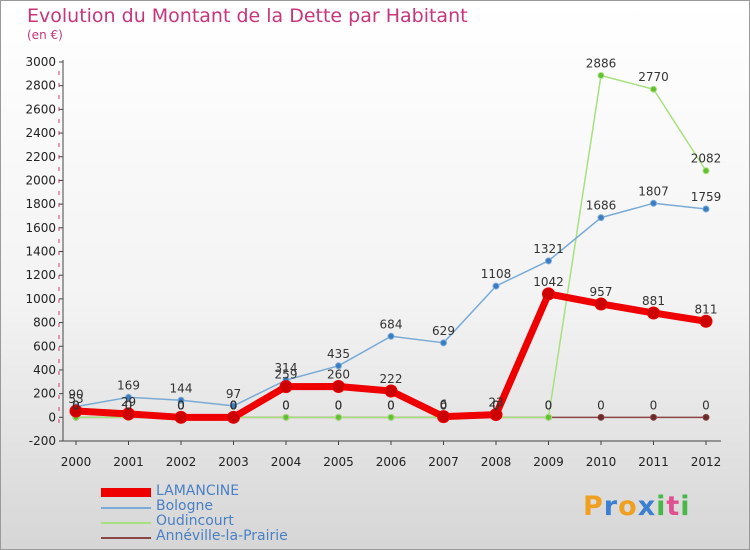 The height and width of the screenshot is (550, 750). Describe the element at coordinates (706, 462) in the screenshot. I see `x-tick-label: 2012` at that location.